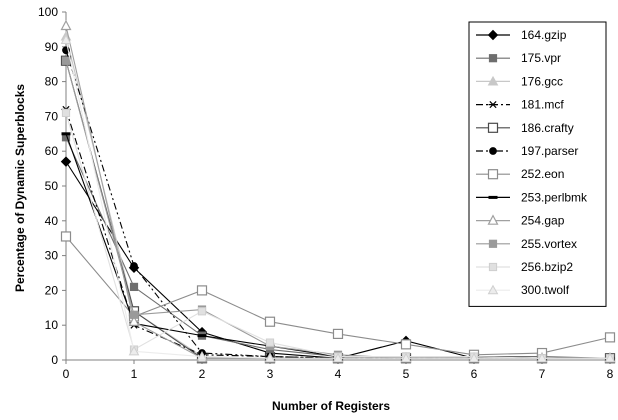 The height and width of the screenshot is (420, 618). I want to click on y-tick-label: 60, so click(52, 151).